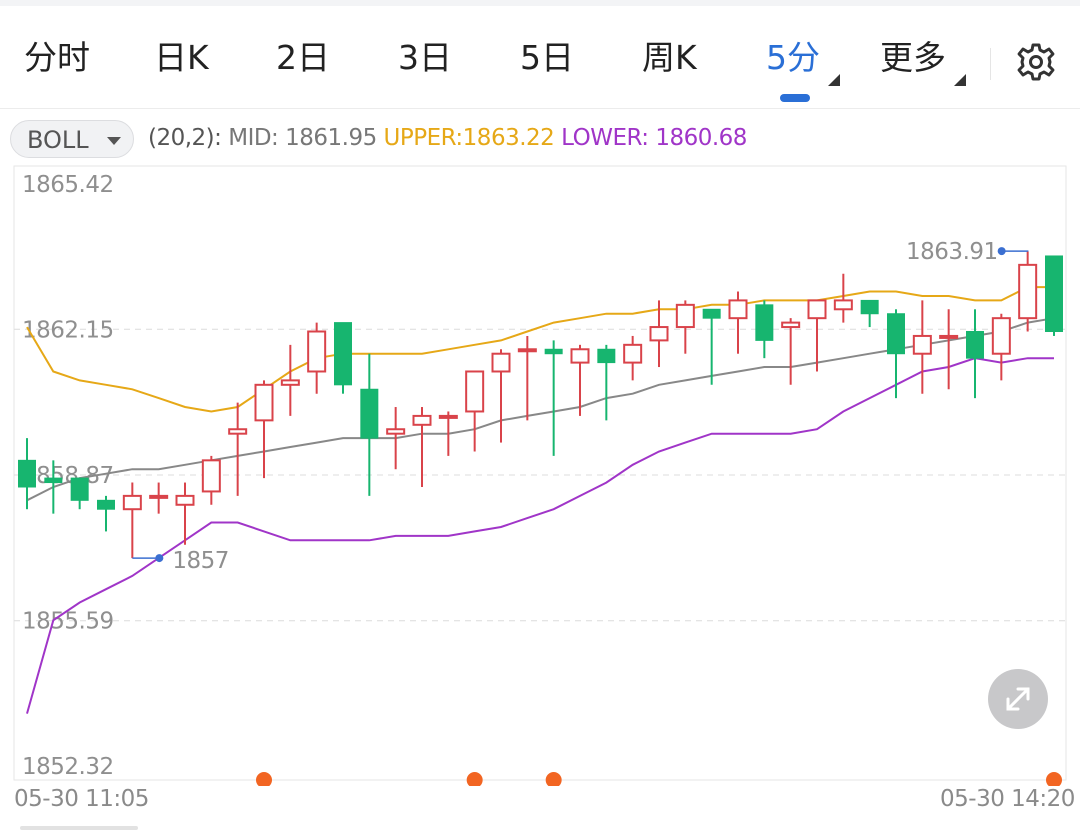 The image size is (1080, 830). Describe the element at coordinates (793, 57) in the screenshot. I see `tab-label: 5分` at that location.